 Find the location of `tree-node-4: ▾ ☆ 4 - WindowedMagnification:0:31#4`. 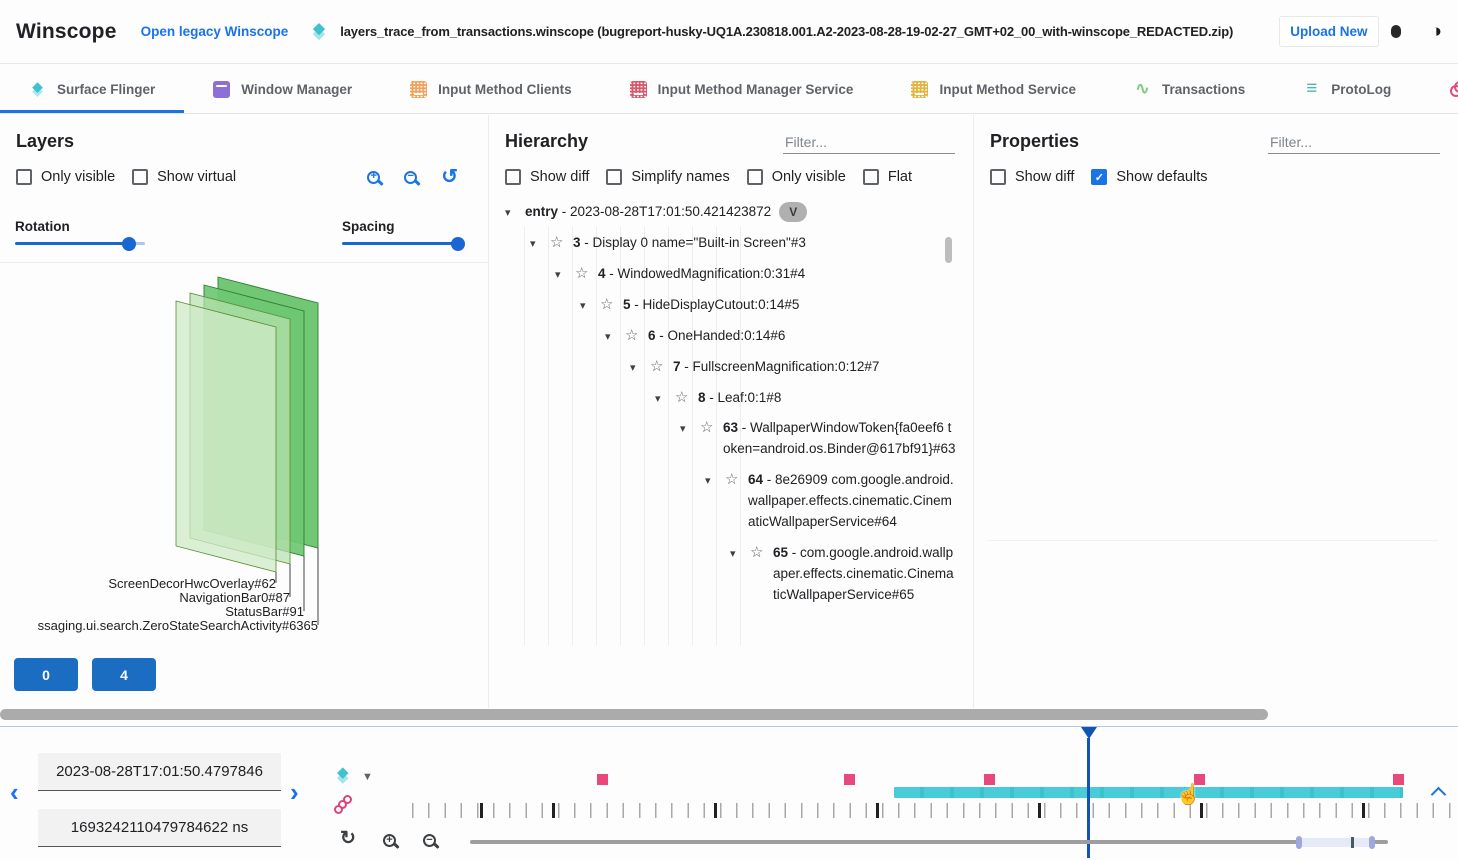

tree-node-4: ▾ ☆ 4 - WindowedMagnification:0:31#4 is located at coordinates (726, 274).